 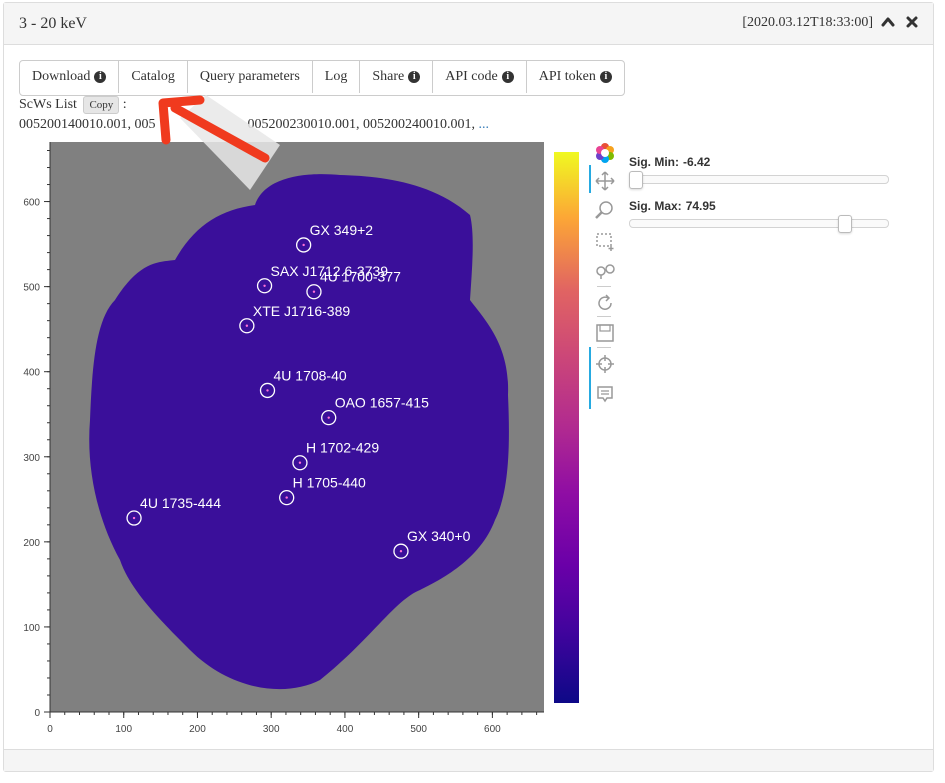 What do you see at coordinates (605, 241) in the screenshot?
I see `box-zoom-icon` at bounding box center [605, 241].